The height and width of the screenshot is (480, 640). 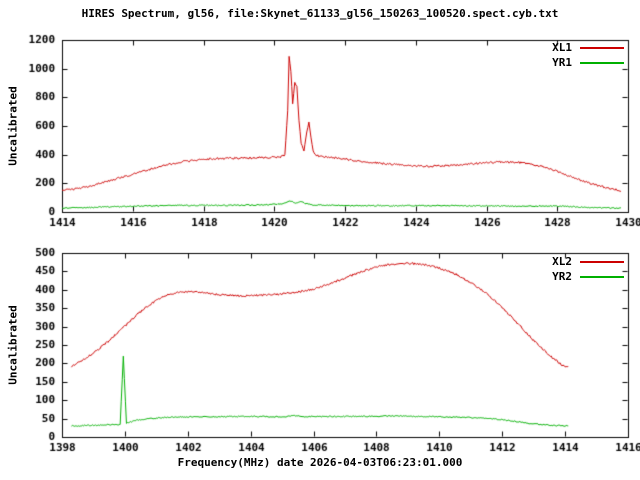 I want to click on legend-label-yr1: YR1, so click(x=562, y=62).